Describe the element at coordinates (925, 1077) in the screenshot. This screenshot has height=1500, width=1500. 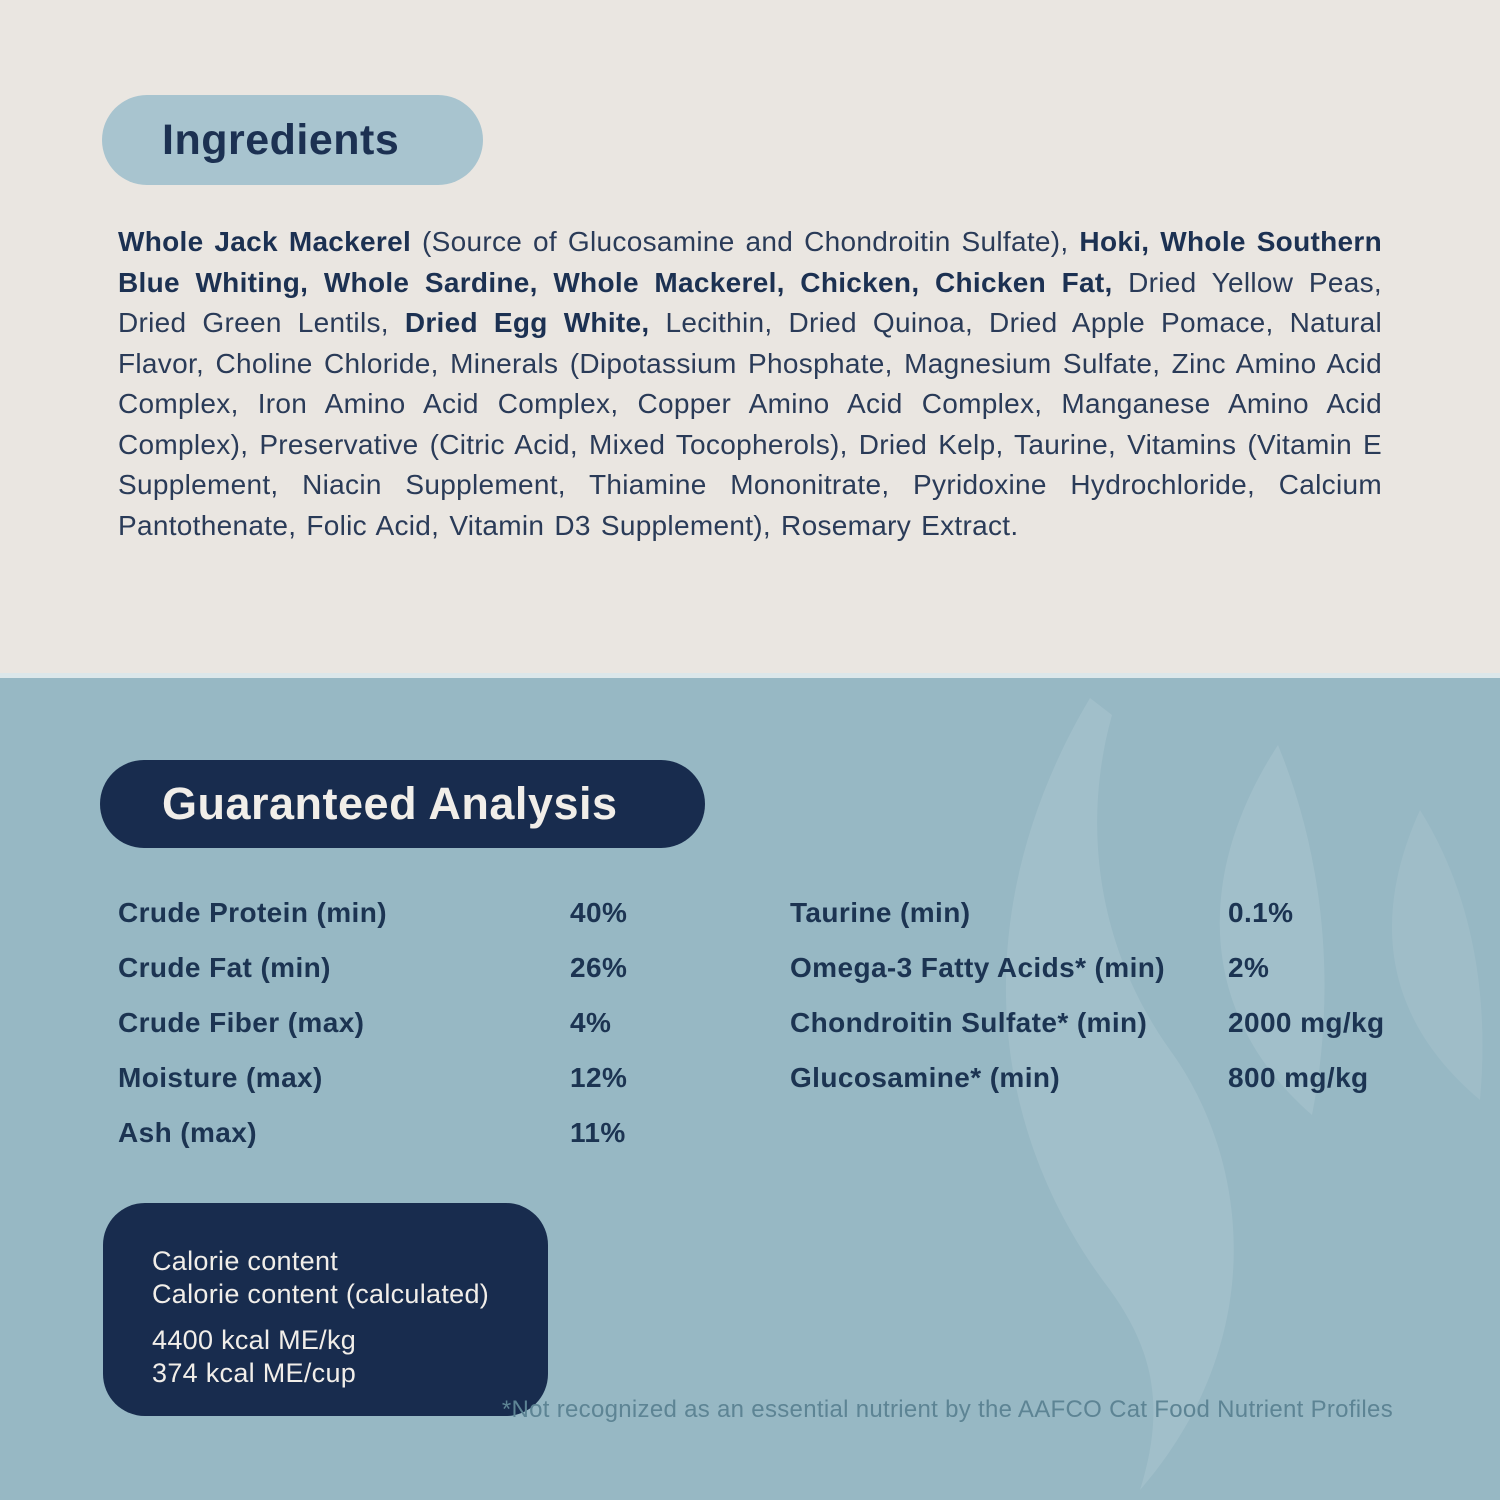
I see `nutrient-label: Glucosamine* (min)` at that location.